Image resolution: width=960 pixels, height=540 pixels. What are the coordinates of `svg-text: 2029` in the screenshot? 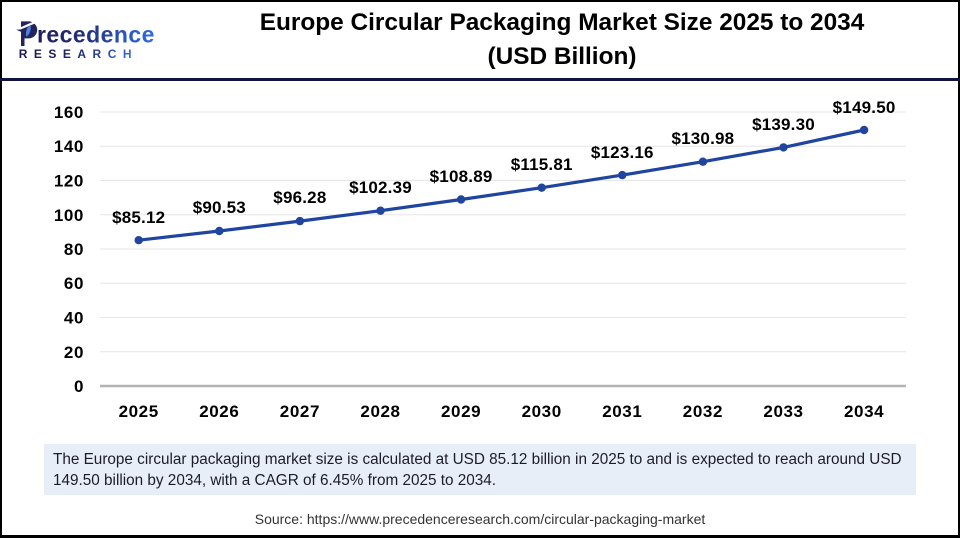 It's located at (461, 411).